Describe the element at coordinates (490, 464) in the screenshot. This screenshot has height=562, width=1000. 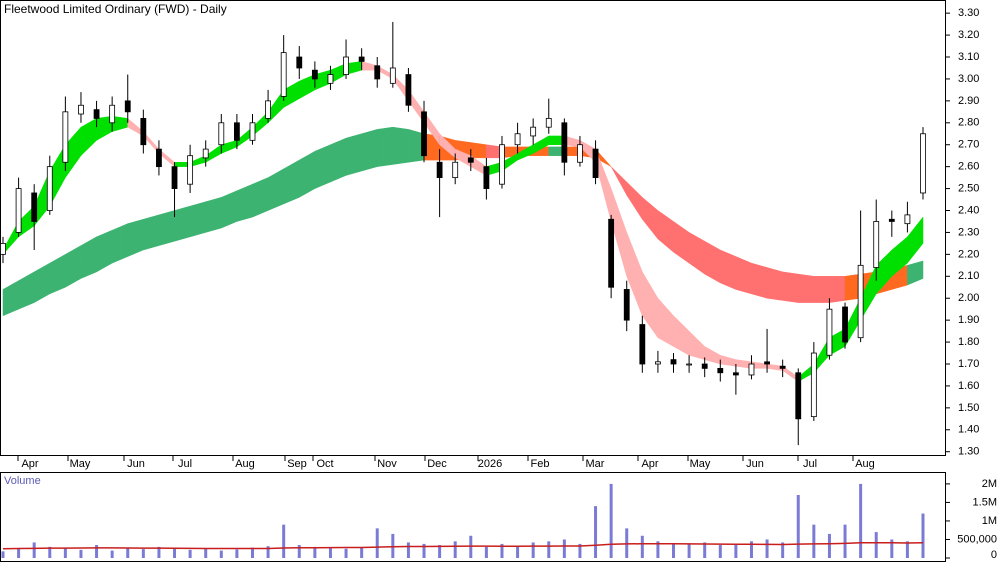
I see `x-tick-label: 2026` at that location.